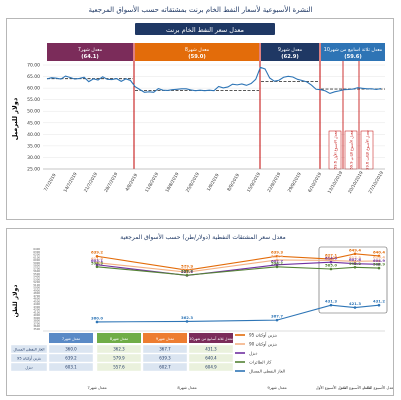 Image resolution: width=401 pixels, height=400 pixels. I want to click on top-y-tick-label: 40.00, so click(33, 135).